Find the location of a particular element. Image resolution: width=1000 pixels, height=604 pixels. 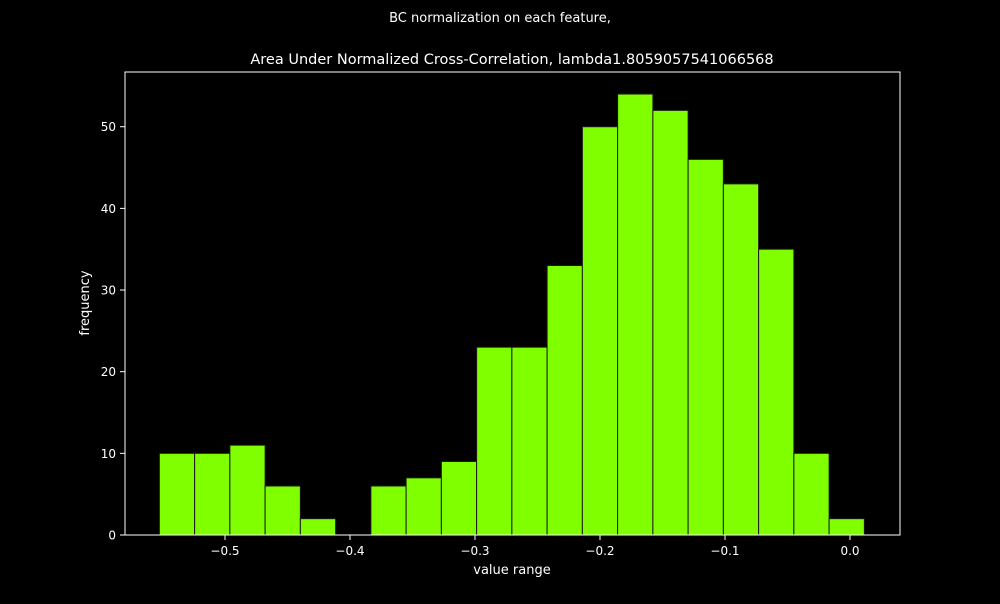

y-tick-label: 10 is located at coordinates (108, 454).